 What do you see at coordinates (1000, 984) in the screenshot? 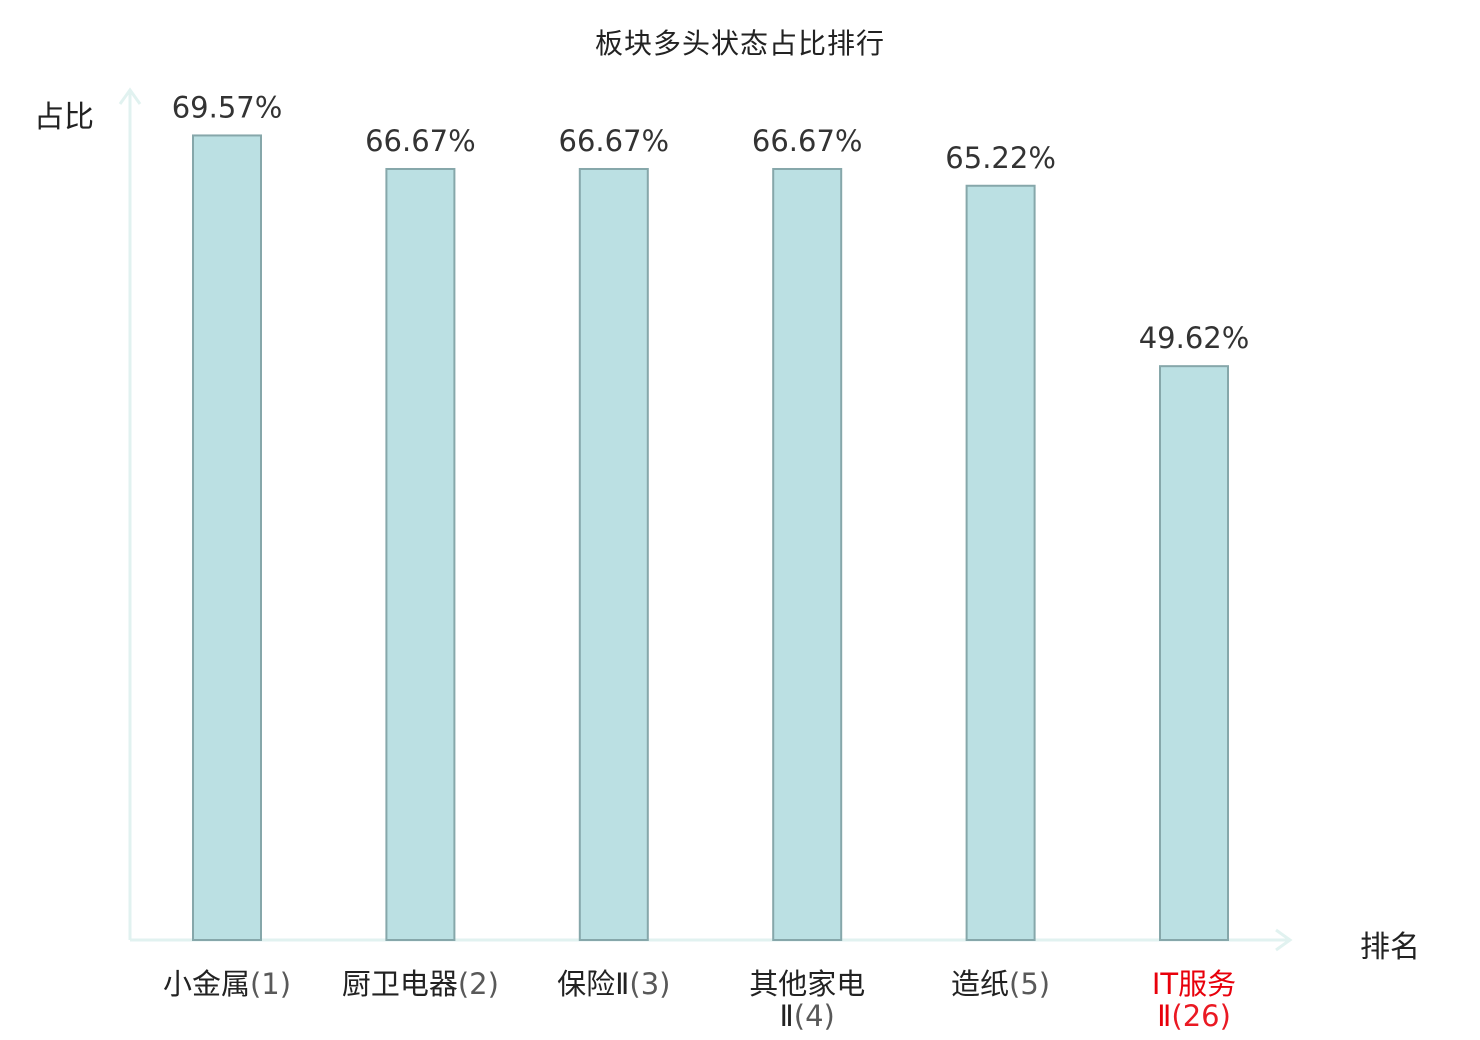
I see `category-label-5: 造纸(5)` at bounding box center [1000, 984].